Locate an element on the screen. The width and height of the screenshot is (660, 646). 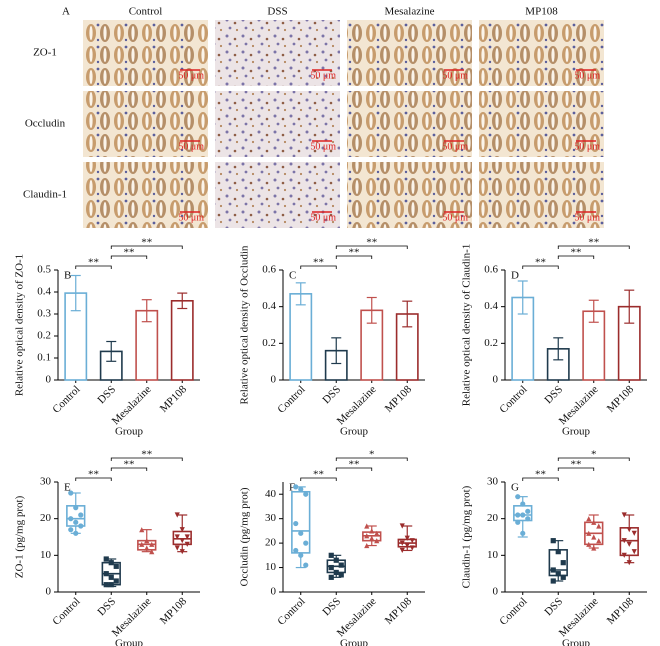
y-tick-label: 20 is located at coordinates (493, 518).